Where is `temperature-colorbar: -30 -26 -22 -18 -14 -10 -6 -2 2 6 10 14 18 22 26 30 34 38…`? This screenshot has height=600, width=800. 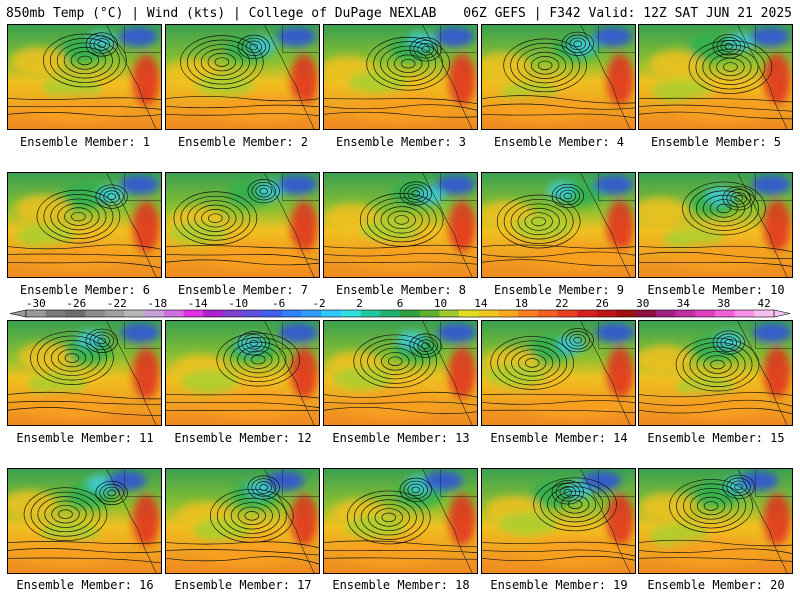
temperature-colorbar: -30 -26 -22 -18 -14 -10 -6 -2 2 6 10 14 18 22 26 30 34 38… is located at coordinates (400, 309).